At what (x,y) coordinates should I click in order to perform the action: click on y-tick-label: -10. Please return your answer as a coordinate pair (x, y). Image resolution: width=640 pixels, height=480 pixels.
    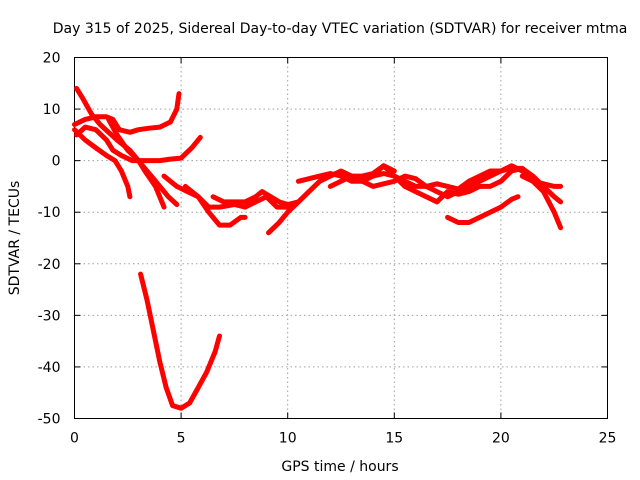
    Looking at the image, I should click on (49, 213).